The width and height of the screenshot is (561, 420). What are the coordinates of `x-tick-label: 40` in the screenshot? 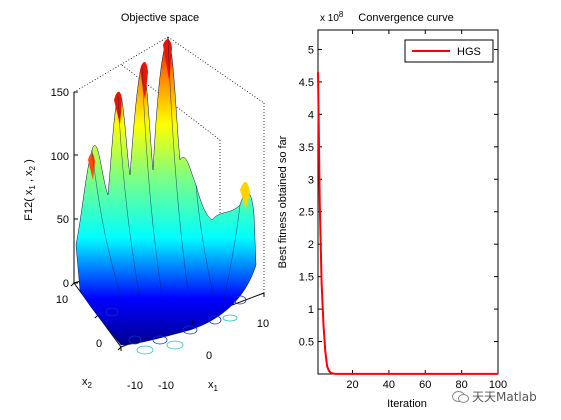 It's located at (389, 385).